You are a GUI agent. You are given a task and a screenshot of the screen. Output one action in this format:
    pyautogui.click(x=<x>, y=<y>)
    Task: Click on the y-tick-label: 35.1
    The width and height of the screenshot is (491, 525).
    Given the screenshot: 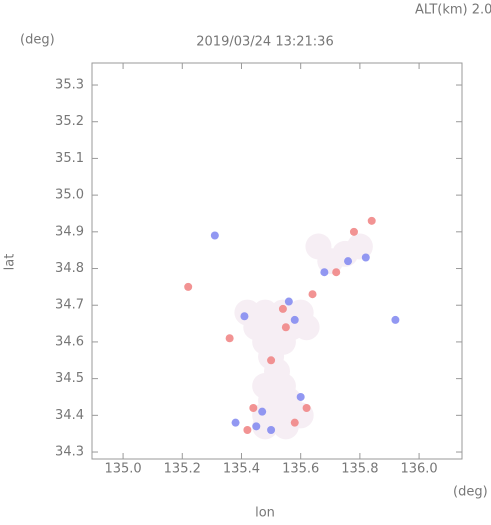 What is the action you would take?
    pyautogui.click(x=69, y=158)
    